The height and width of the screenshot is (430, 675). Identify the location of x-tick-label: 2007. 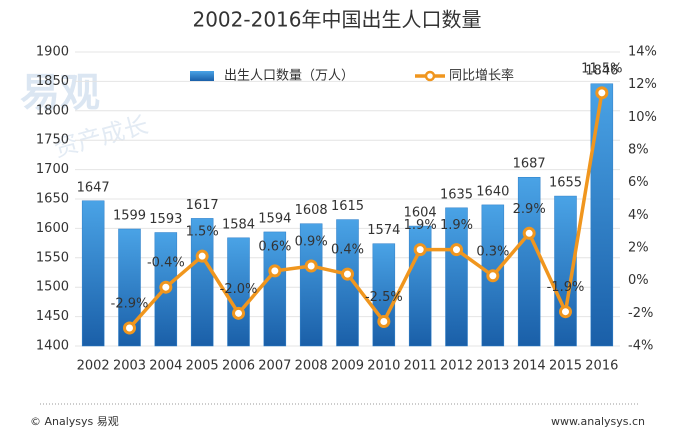
(274, 366).